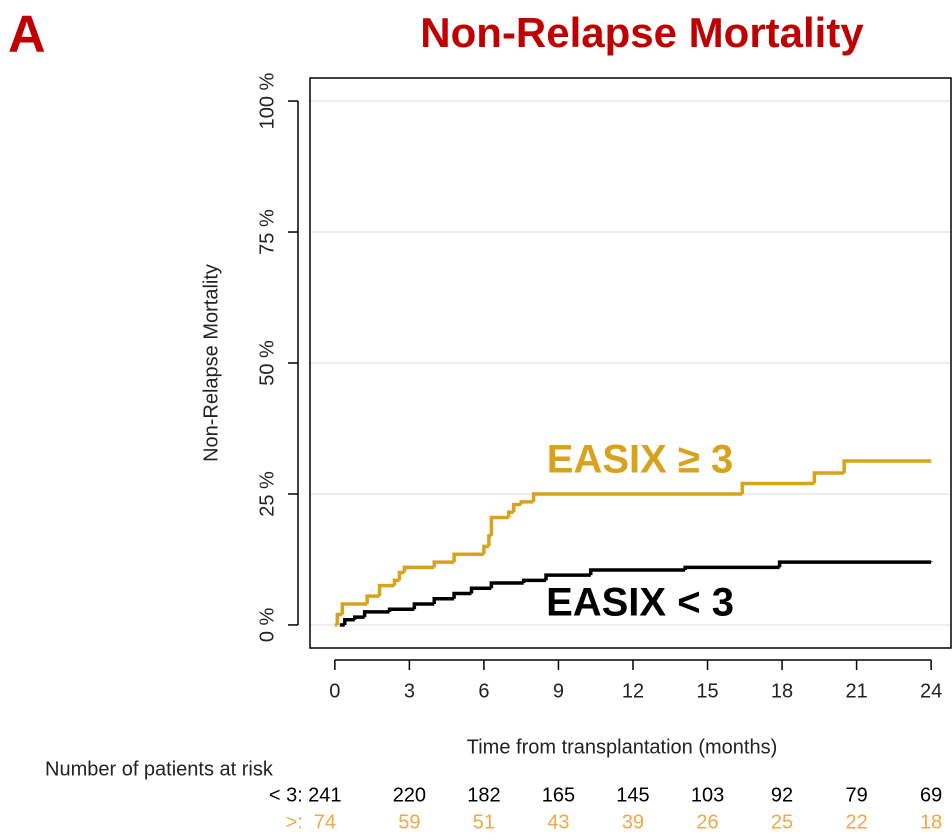  I want to click on risk-value: 51, so click(484, 822).